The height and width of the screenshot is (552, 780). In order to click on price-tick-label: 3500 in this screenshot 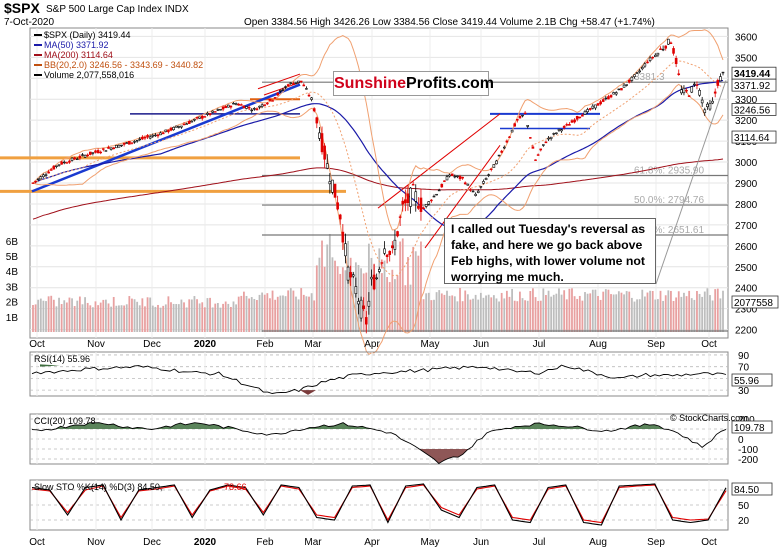, I will do `click(746, 58)`.